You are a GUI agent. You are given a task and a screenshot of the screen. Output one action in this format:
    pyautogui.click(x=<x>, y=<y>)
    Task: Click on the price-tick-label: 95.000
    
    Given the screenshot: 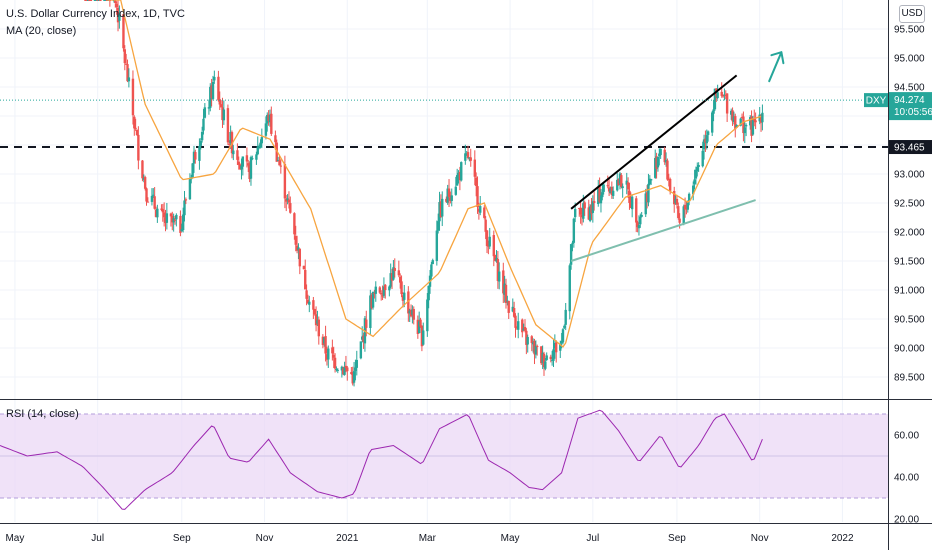 What is the action you would take?
    pyautogui.click(x=909, y=59)
    